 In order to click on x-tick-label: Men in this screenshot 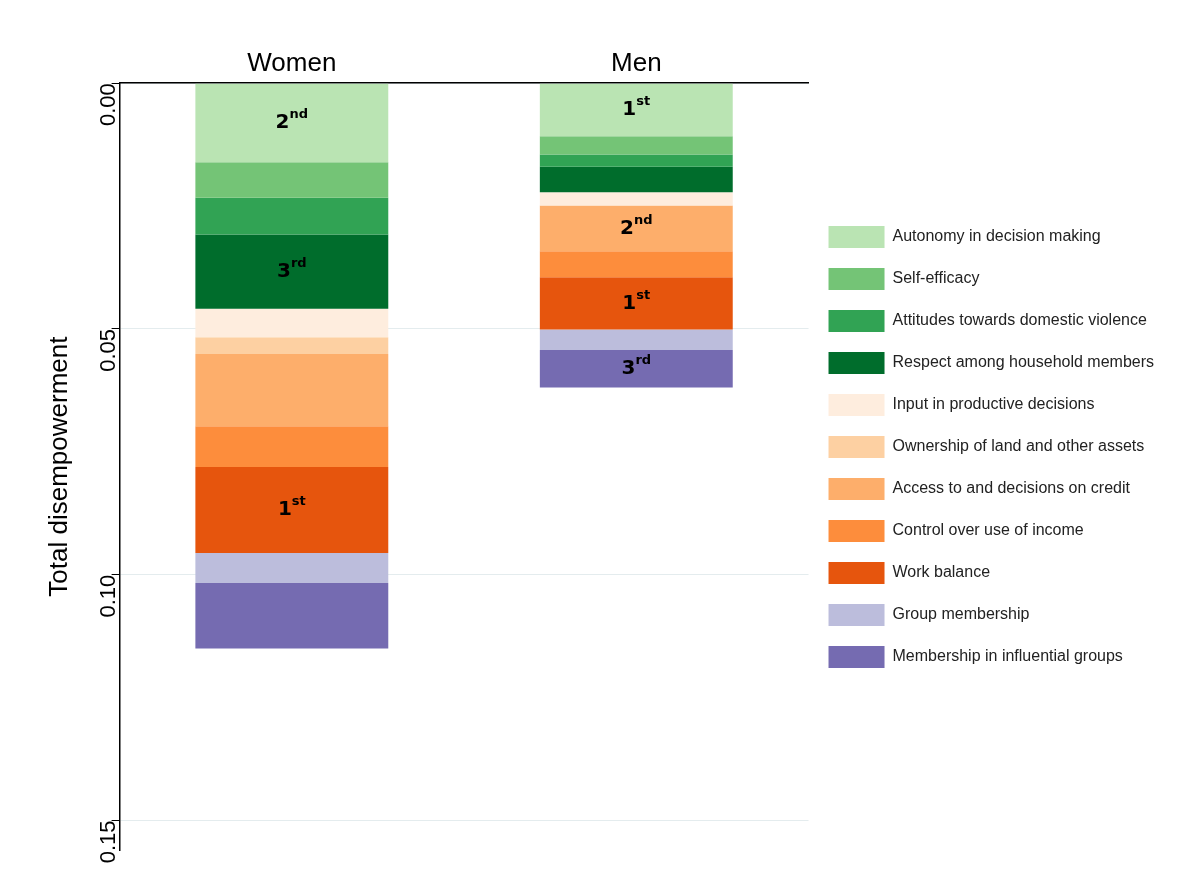, I will do `click(636, 61)`.